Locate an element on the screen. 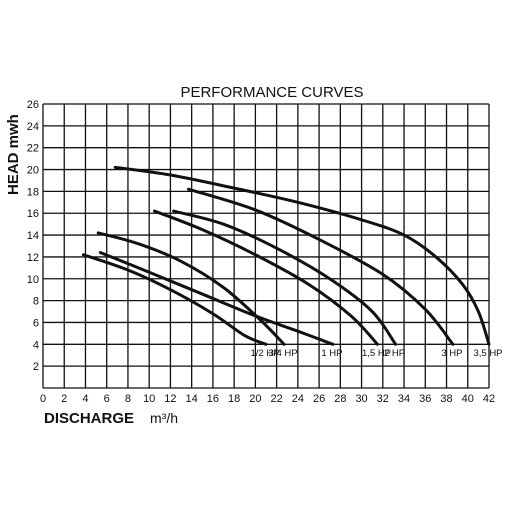 This screenshot has width=512, height=512. y-tick-label: 22 is located at coordinates (33, 149).